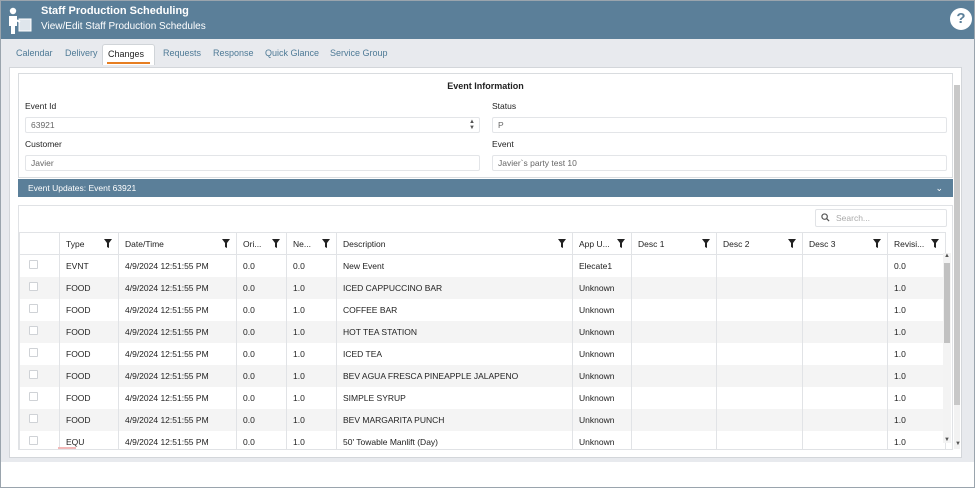 This screenshot has height=488, width=975. I want to click on column-header: Desc 2, so click(759, 243).